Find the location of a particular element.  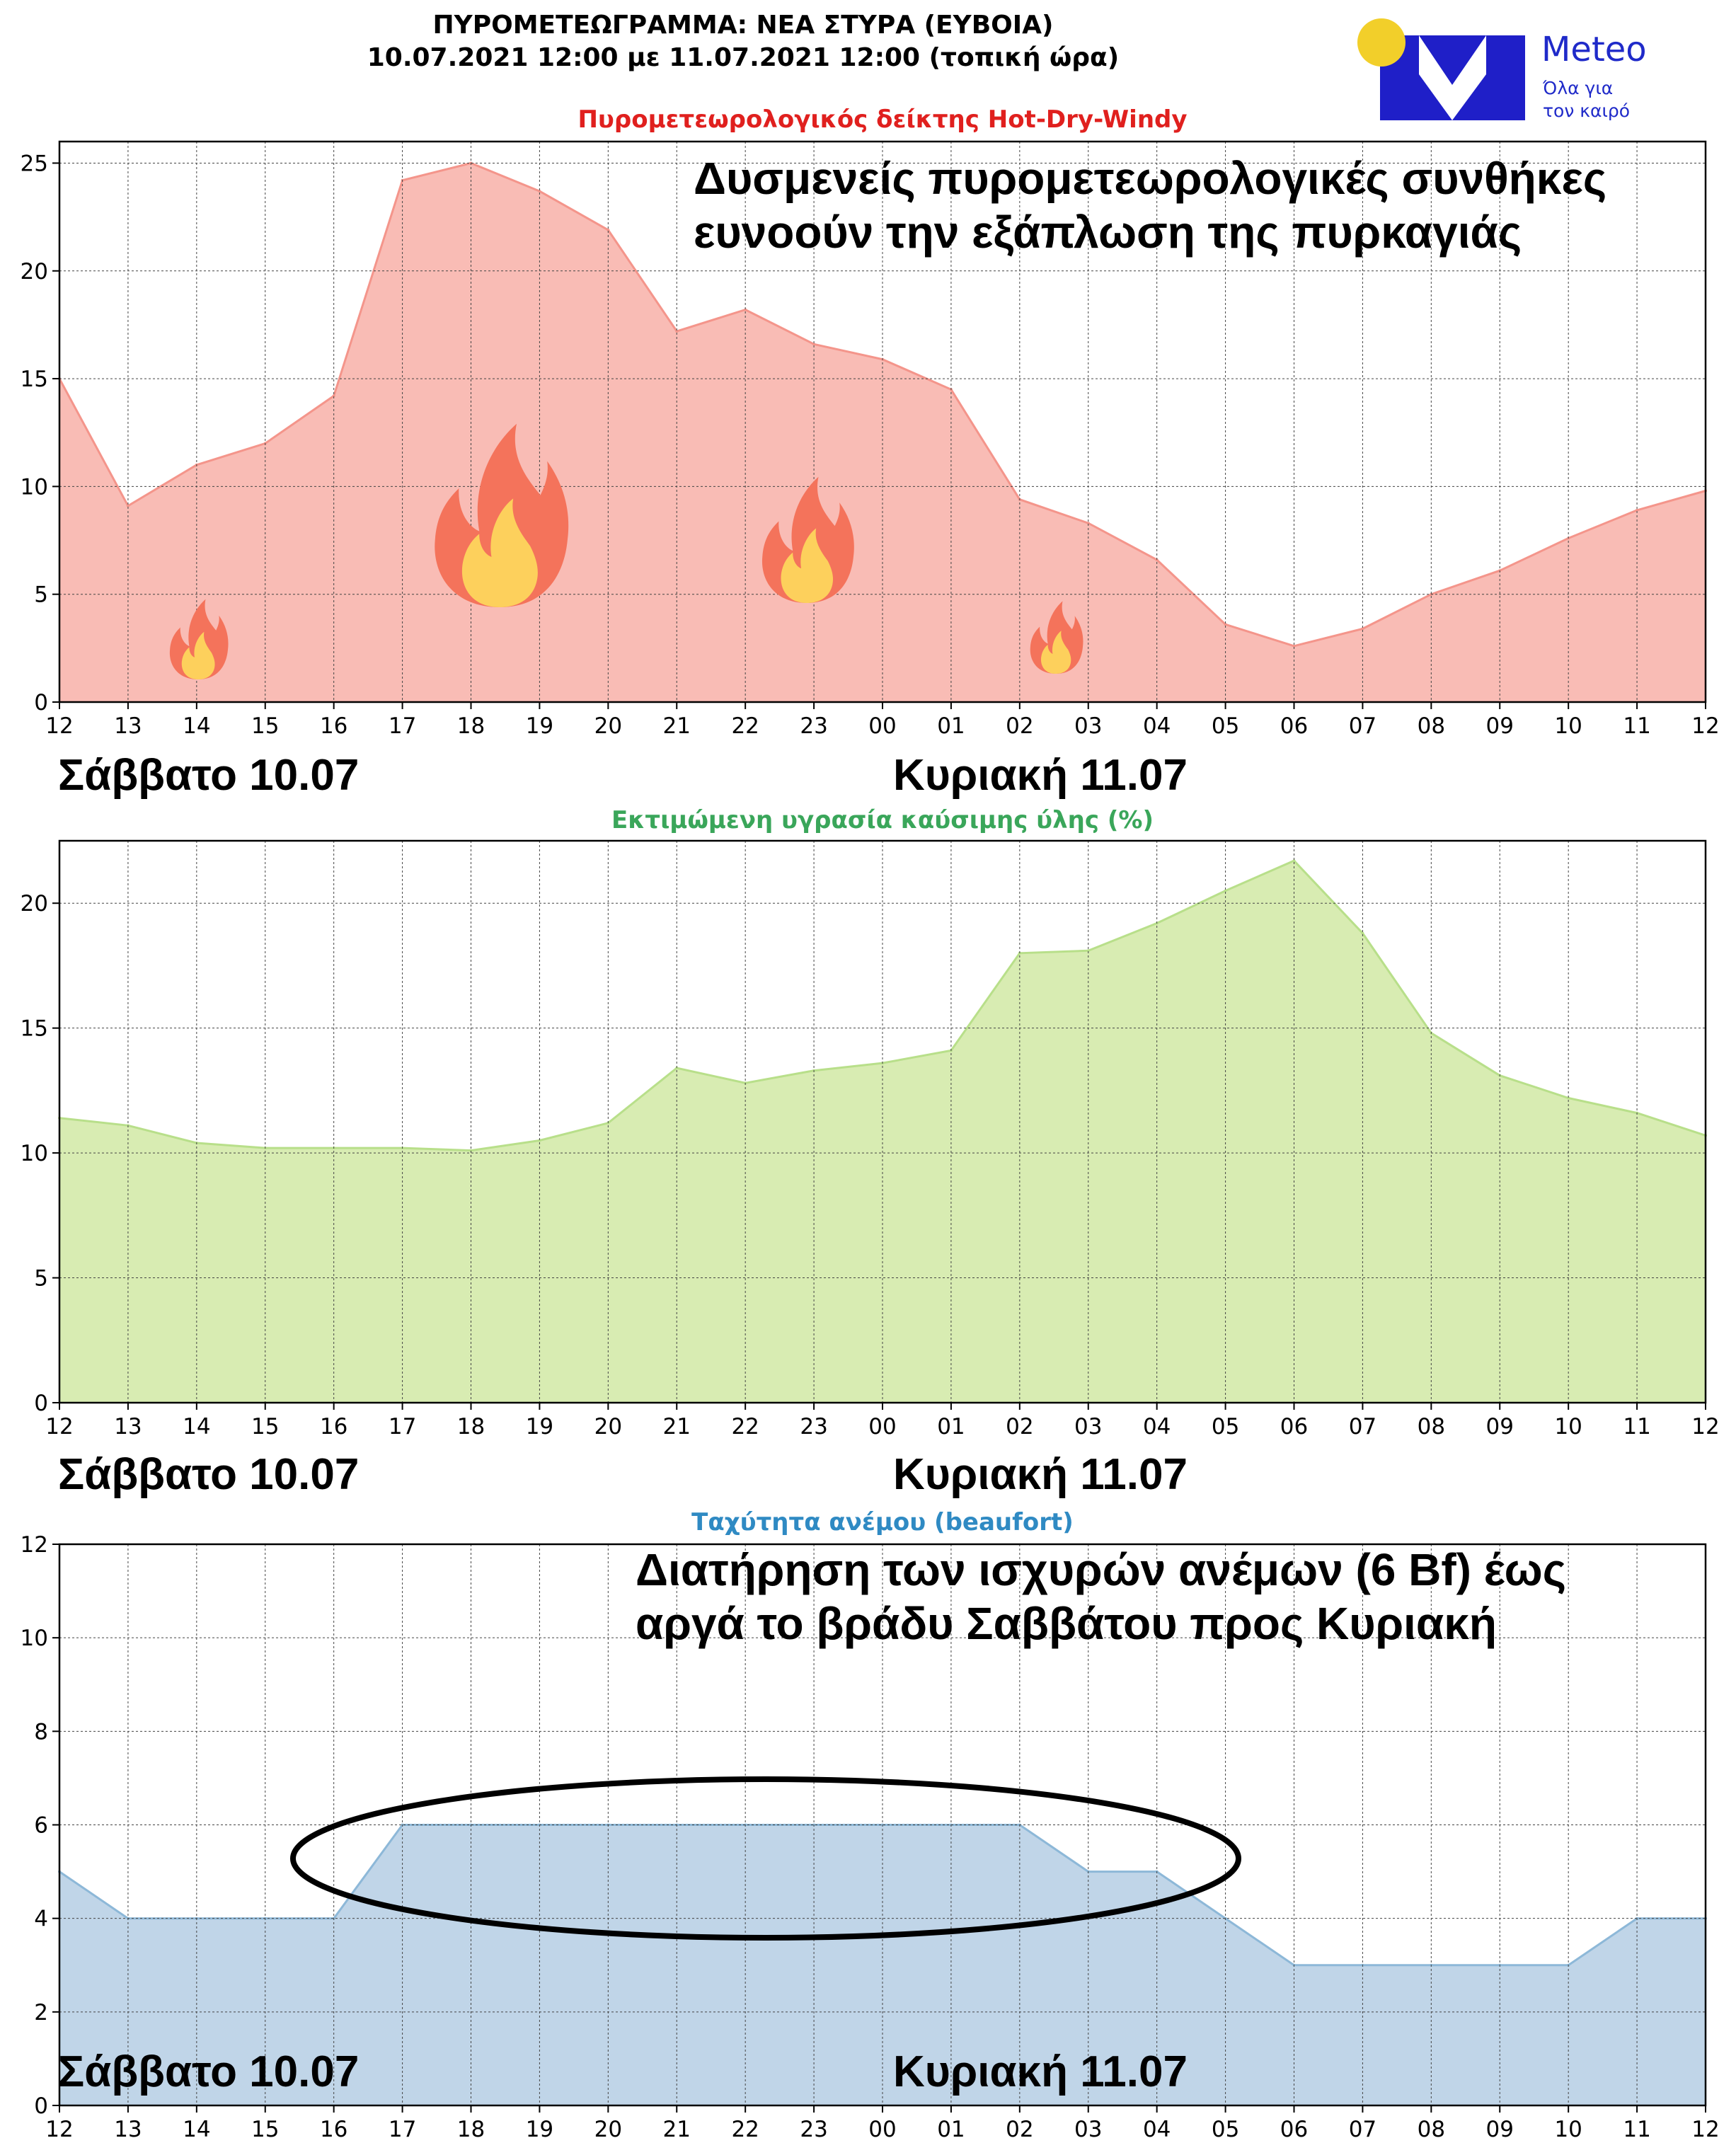

sun-icon is located at coordinates (1381, 42).